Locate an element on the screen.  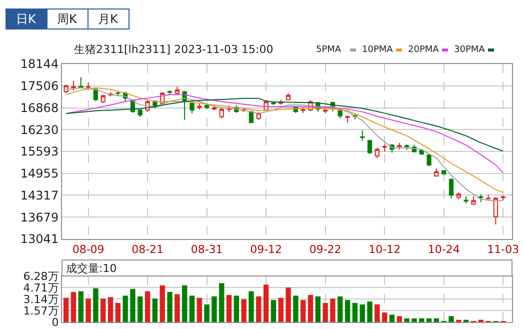
chart-title: 成交量:10 is located at coordinates (91, 268).